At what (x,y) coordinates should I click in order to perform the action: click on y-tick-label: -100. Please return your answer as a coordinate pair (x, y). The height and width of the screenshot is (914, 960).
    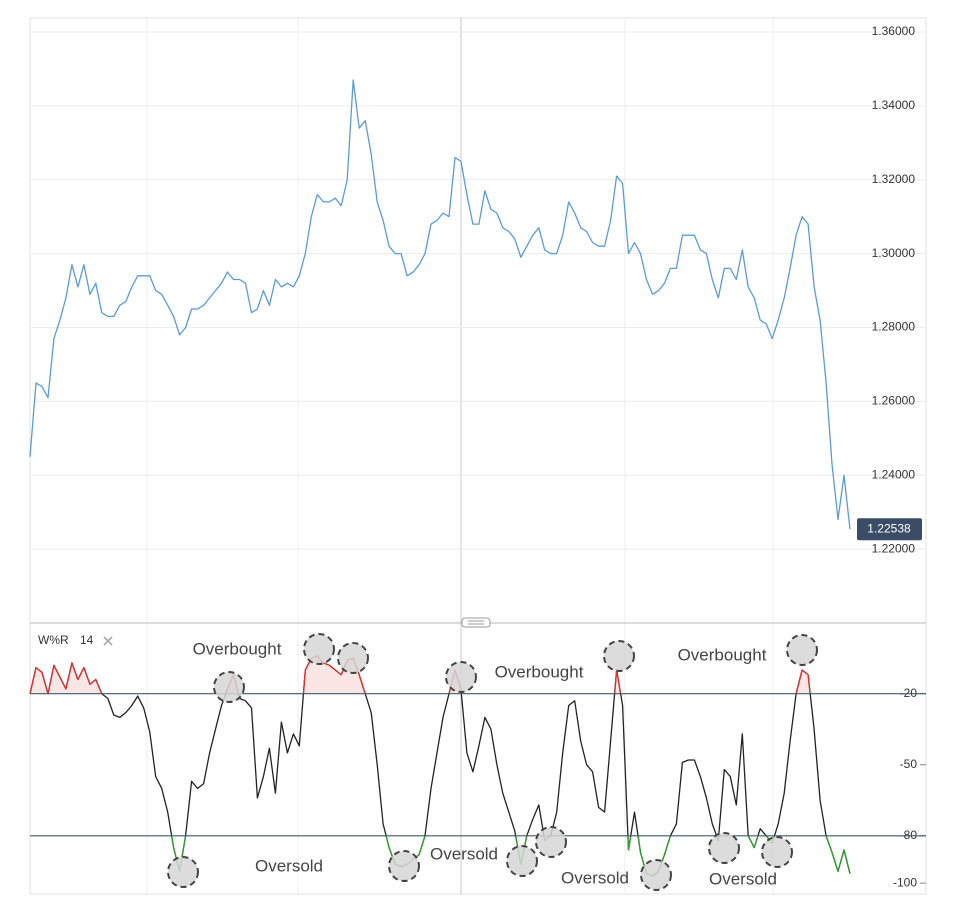
    Looking at the image, I should click on (905, 882).